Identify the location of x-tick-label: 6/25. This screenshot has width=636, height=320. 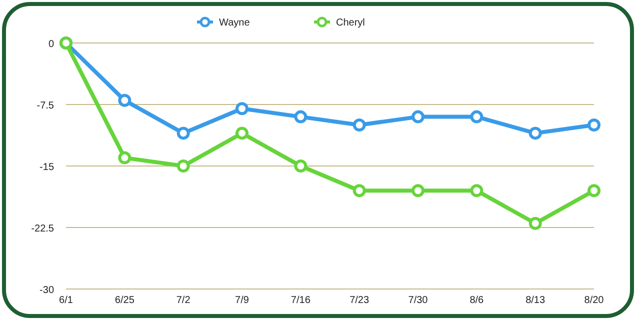
(124, 300).